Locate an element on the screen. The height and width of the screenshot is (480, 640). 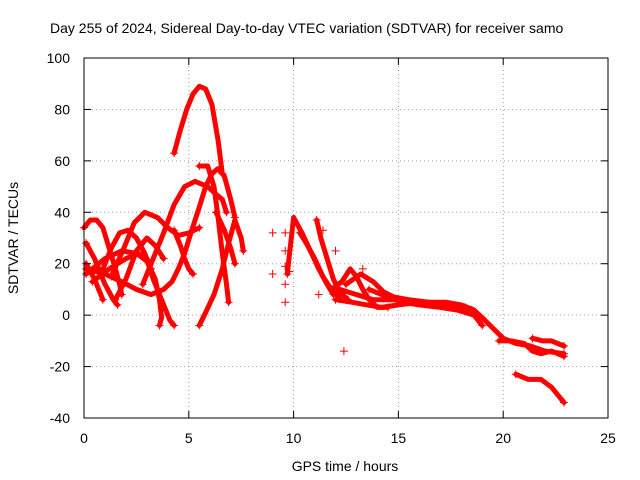
x-tick-label: 5 is located at coordinates (189, 438).